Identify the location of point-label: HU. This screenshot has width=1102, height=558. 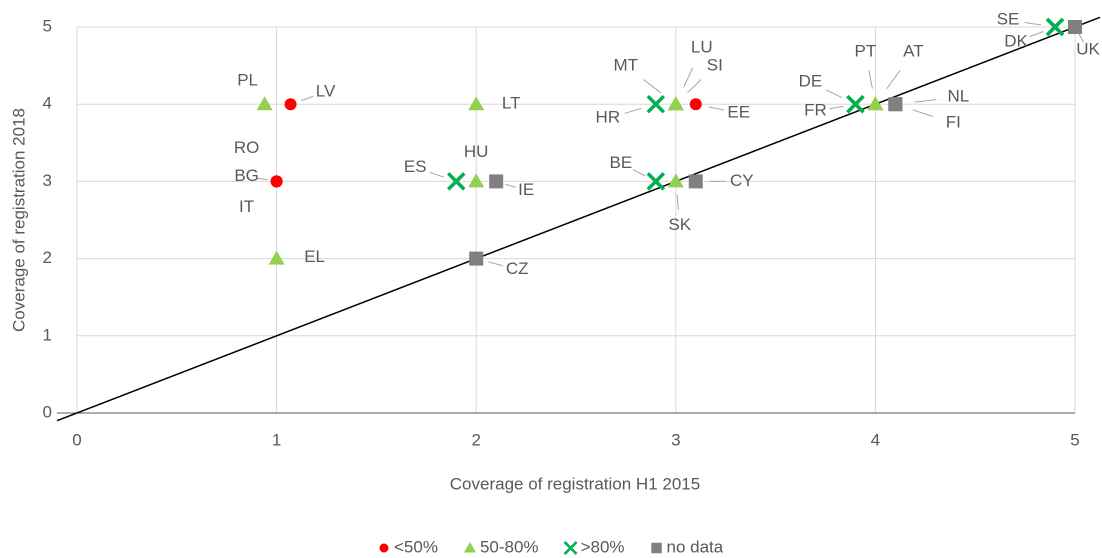
(476, 151).